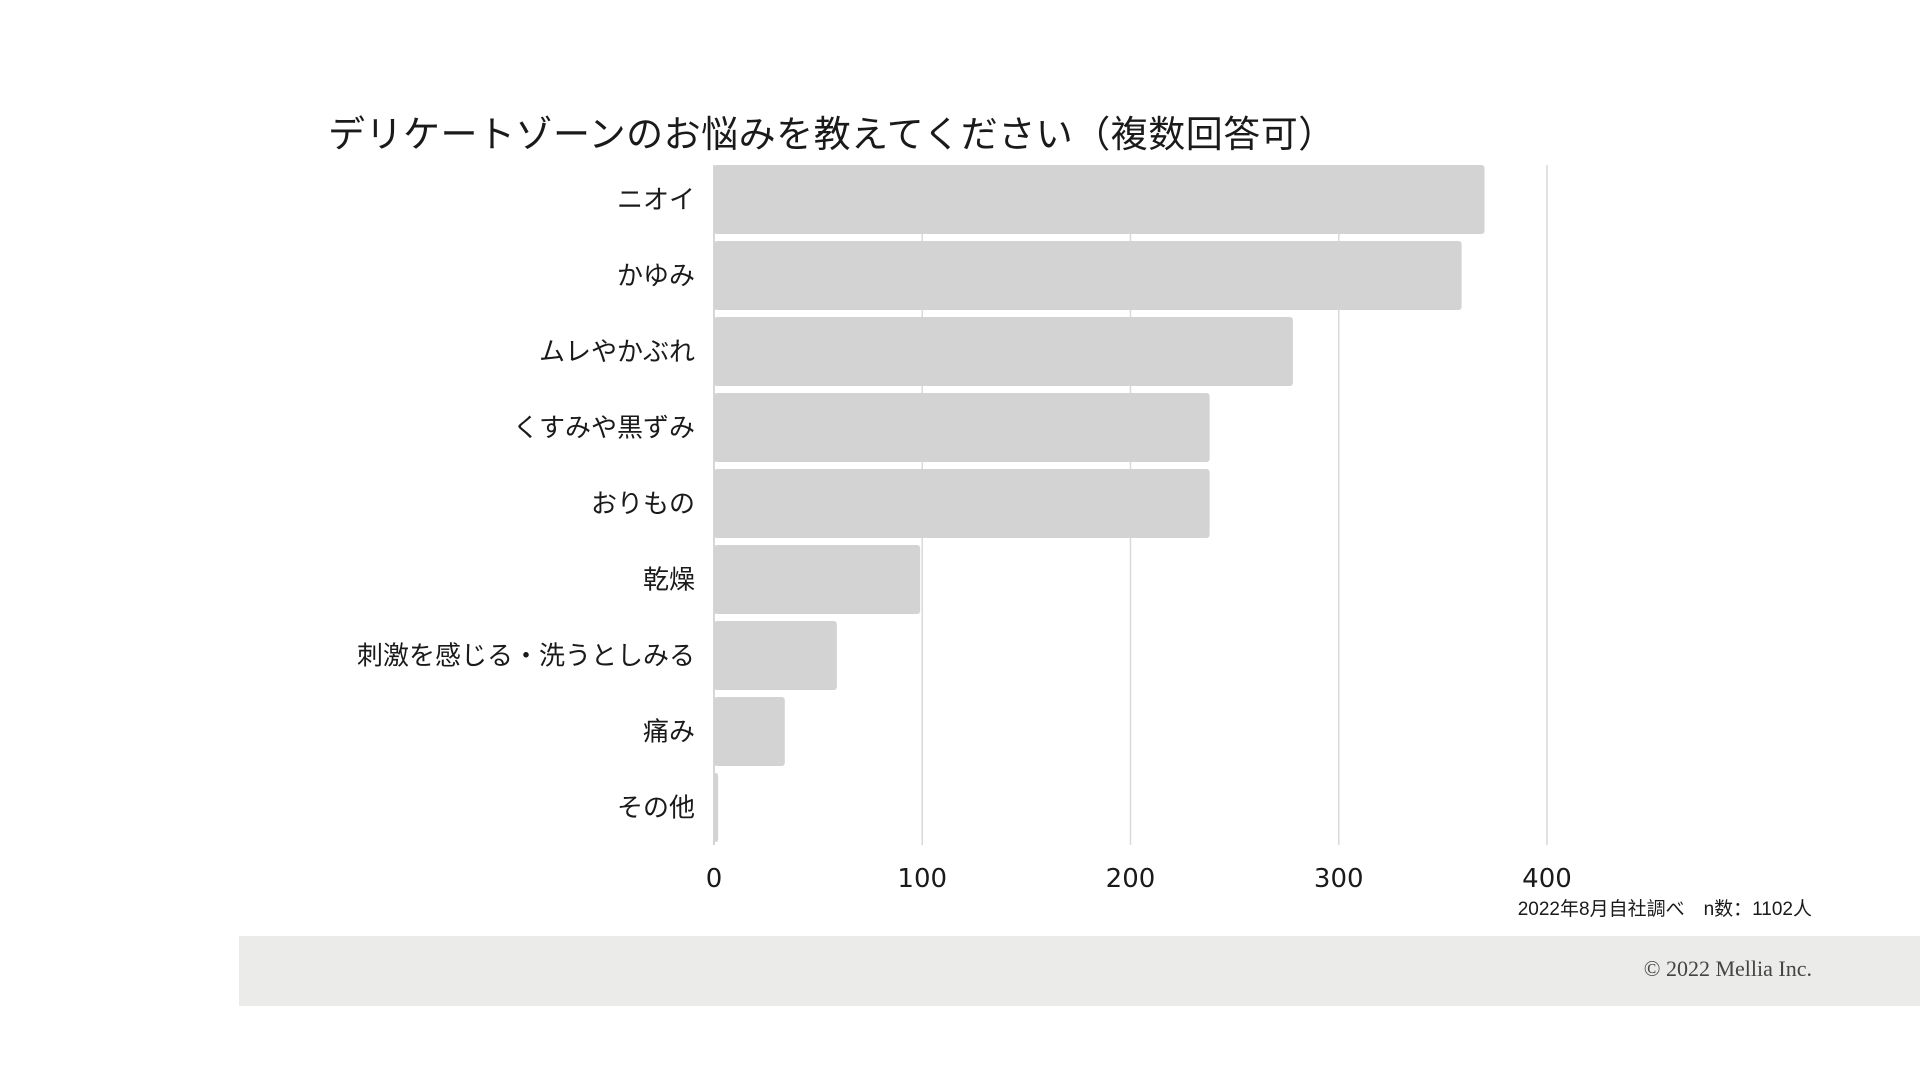  Describe the element at coordinates (643, 505) in the screenshot. I see `category-label: おりもの` at that location.